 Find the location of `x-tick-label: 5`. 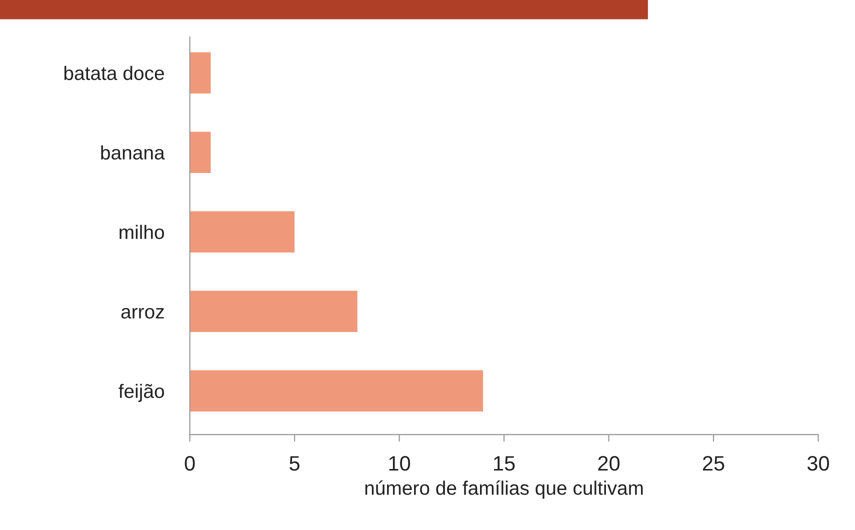

x-tick-label: 5 is located at coordinates (295, 463).